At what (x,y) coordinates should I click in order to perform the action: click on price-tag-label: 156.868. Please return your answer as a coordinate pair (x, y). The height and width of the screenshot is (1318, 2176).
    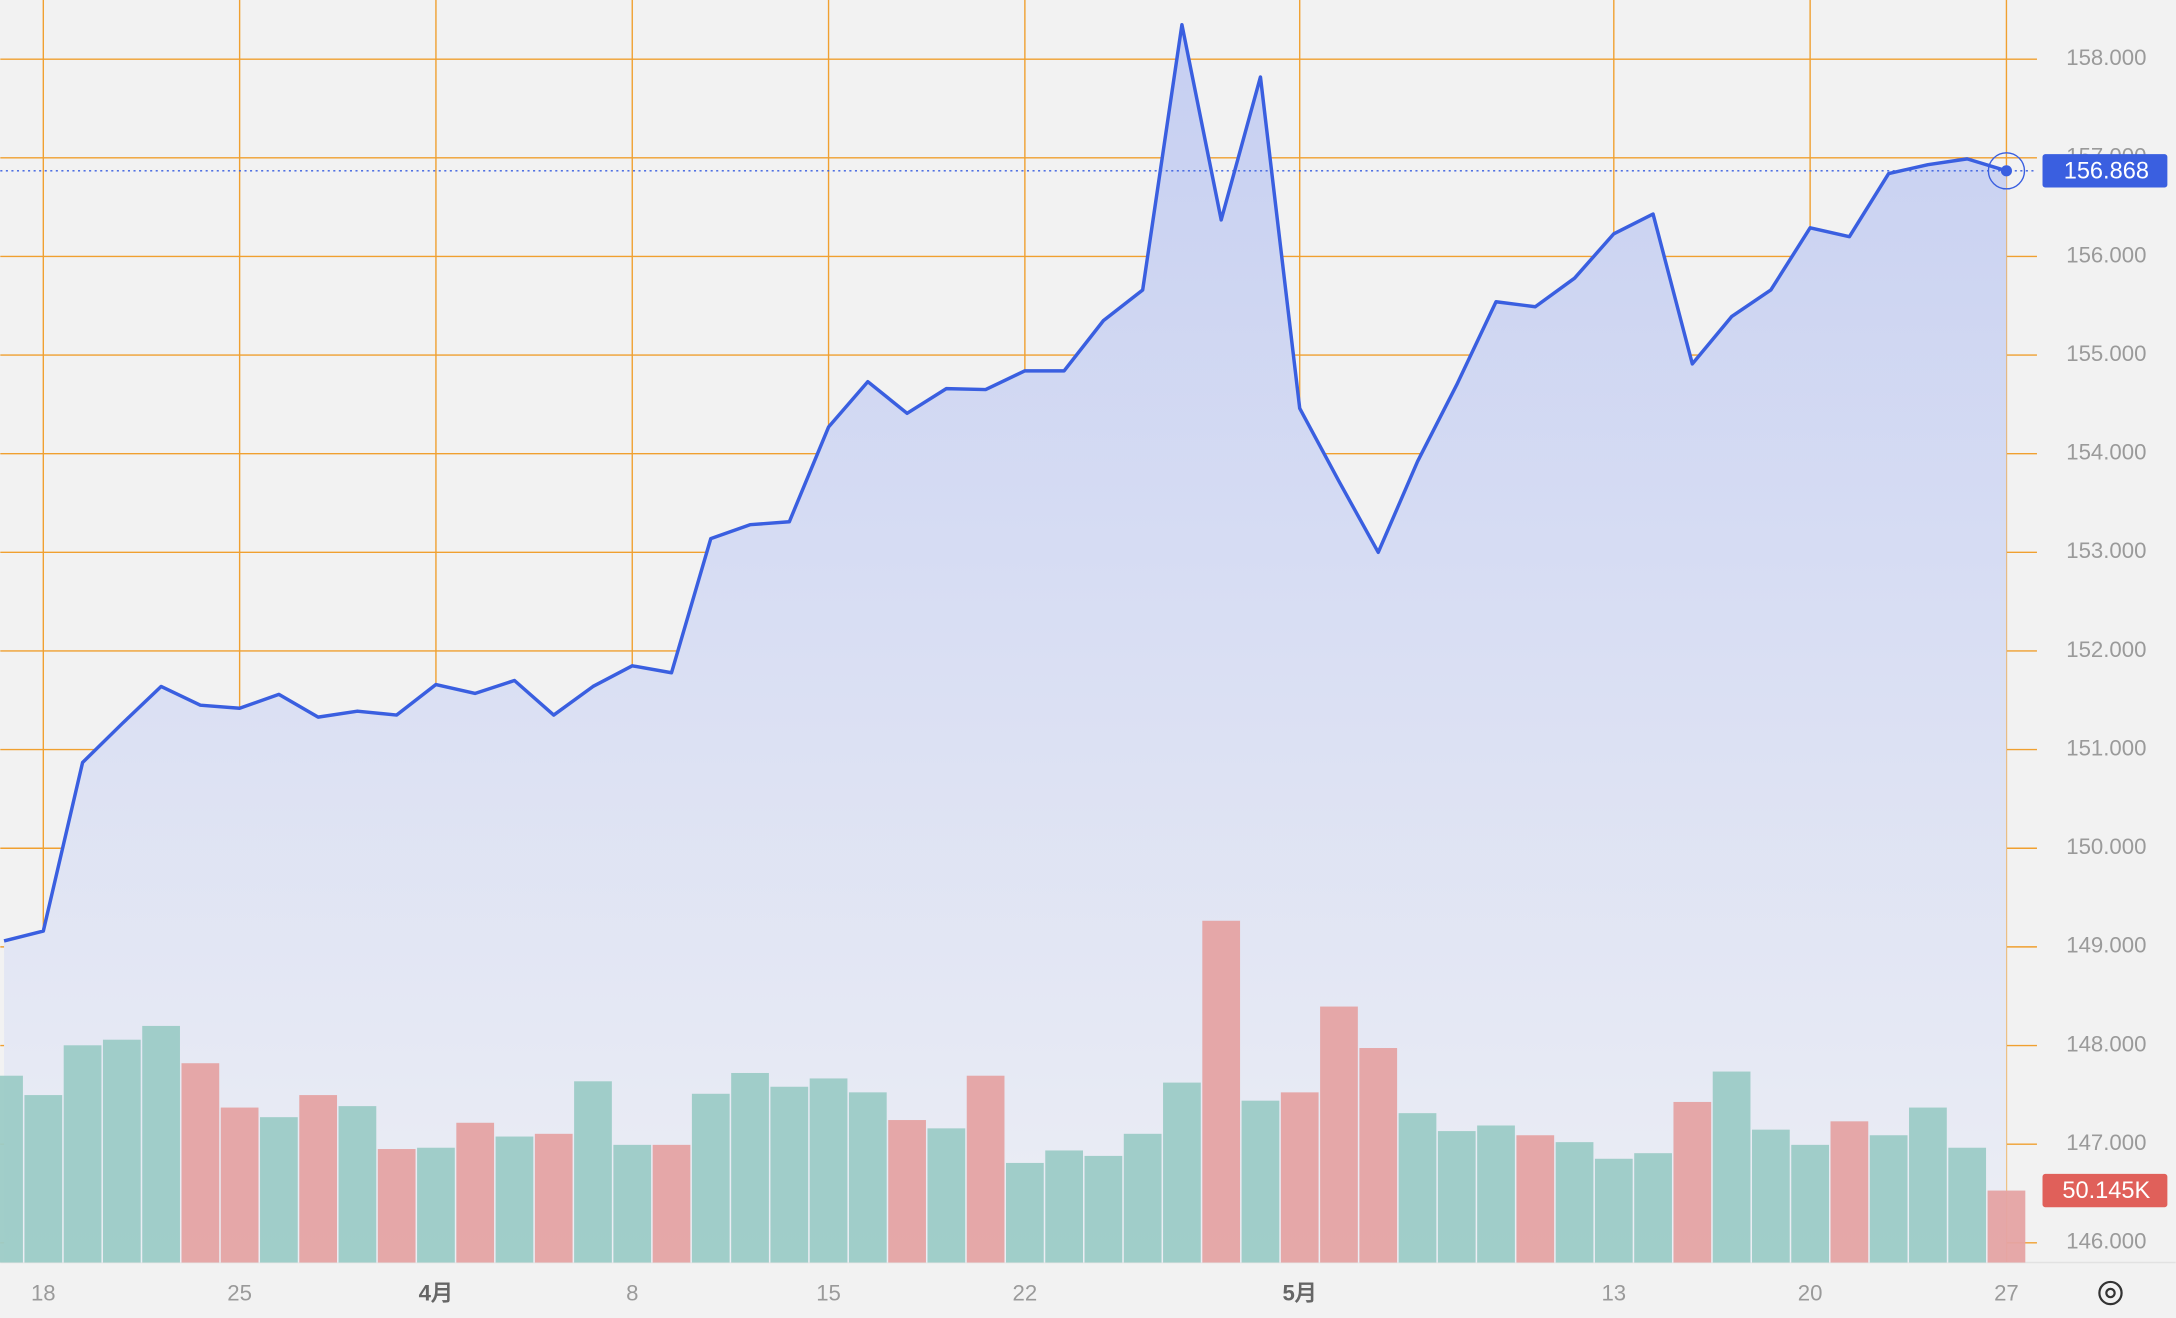
    Looking at the image, I should click on (2106, 170).